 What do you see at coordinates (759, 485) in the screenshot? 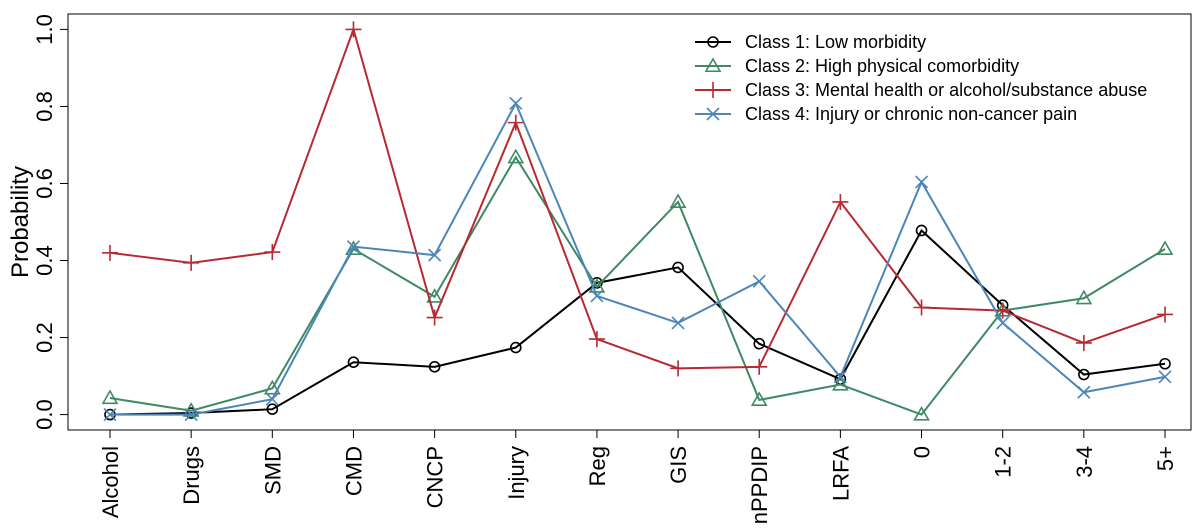
I see `x-tick-label: nPPDIP` at bounding box center [759, 485].